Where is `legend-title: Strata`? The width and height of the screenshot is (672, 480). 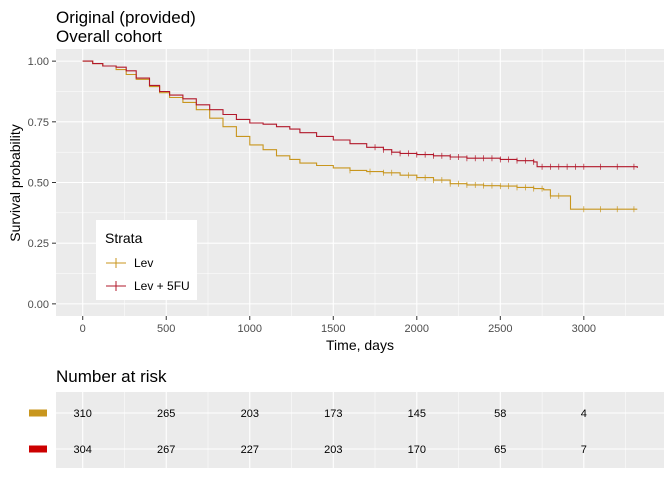
legend-title: Strata is located at coordinates (124, 238).